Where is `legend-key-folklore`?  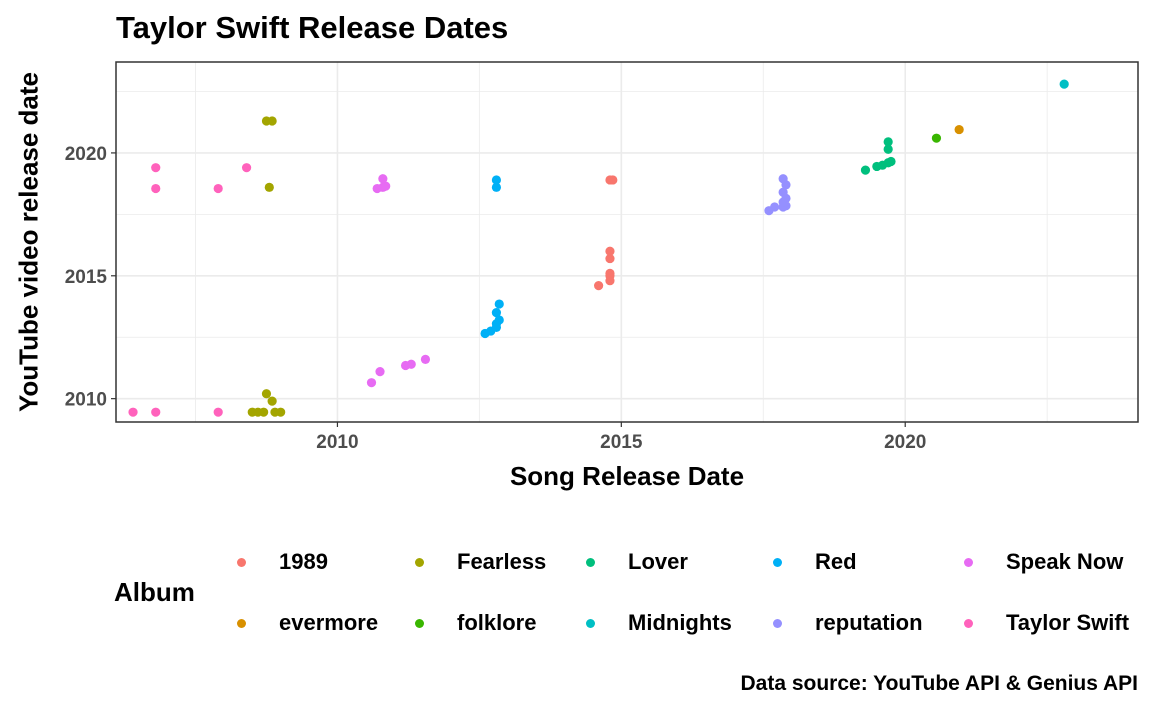 legend-key-folklore is located at coordinates (419, 623).